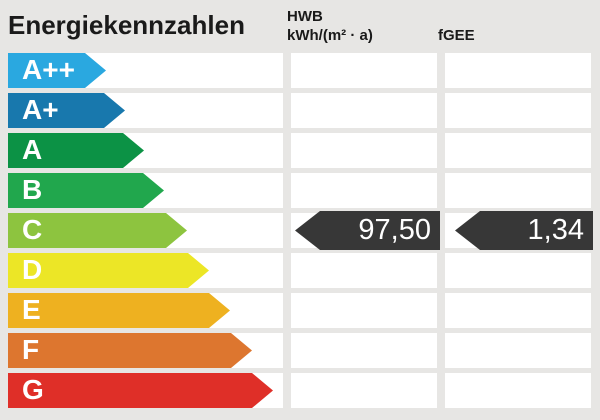 The height and width of the screenshot is (420, 600). I want to click on grade-label: A, so click(32, 149).